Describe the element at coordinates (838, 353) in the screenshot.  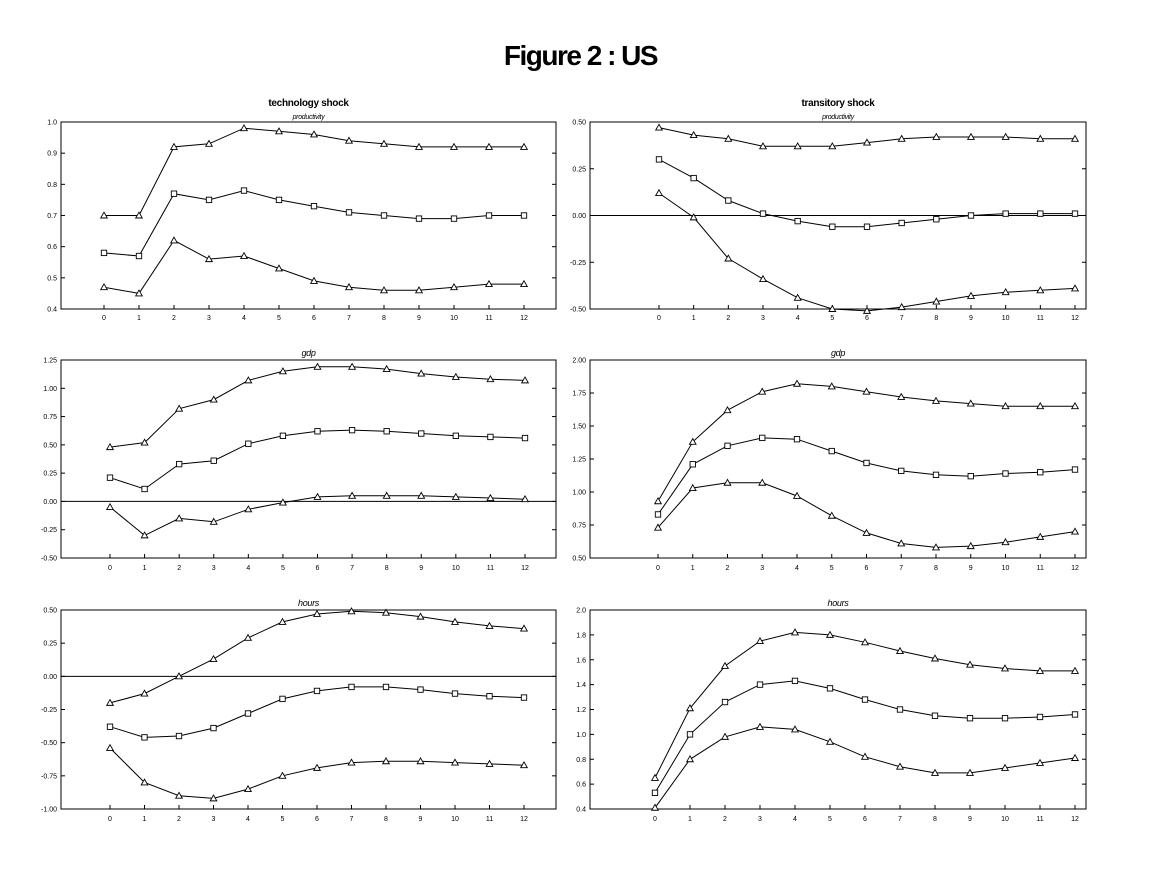
I see `panel-subtitle: gdp` at that location.